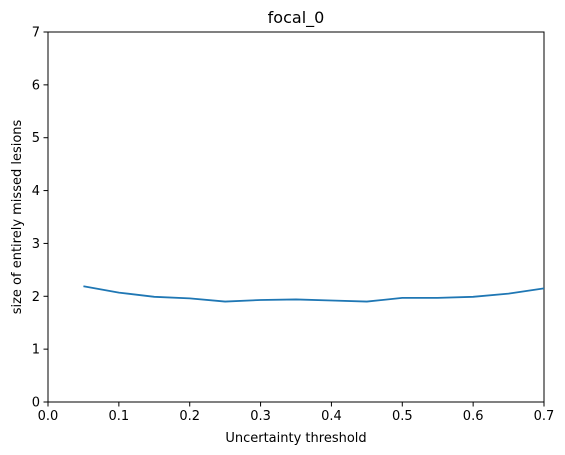 The height and width of the screenshot is (455, 565). Describe the element at coordinates (36, 138) in the screenshot. I see `y-tick-label: 5` at that location.